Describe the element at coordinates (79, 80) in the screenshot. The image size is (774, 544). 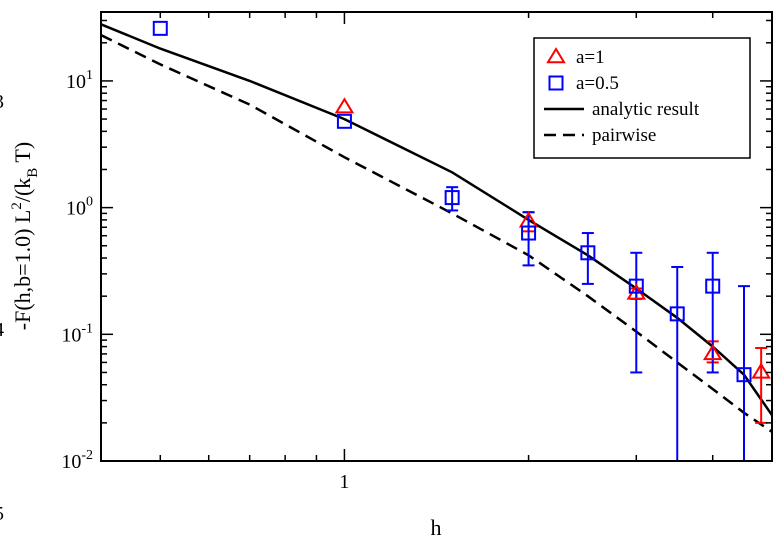
I see `y-tick-label-3: 10¹` at that location.